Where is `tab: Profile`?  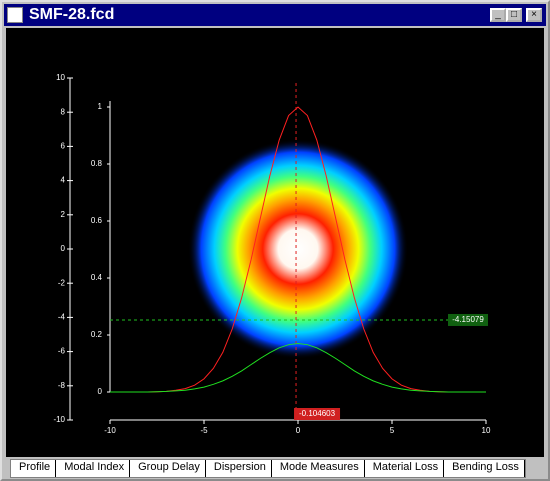 tab: Profile is located at coordinates (34, 468).